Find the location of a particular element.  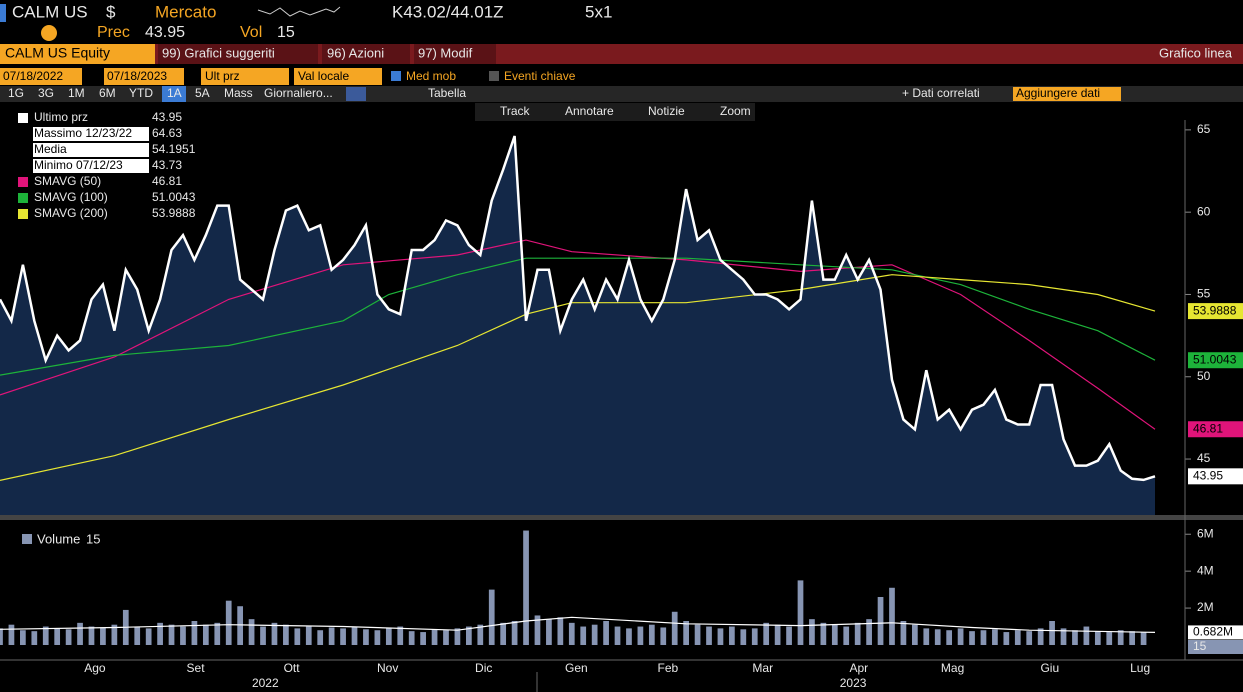

legend-label: Ultimo prz is located at coordinates (61, 117).